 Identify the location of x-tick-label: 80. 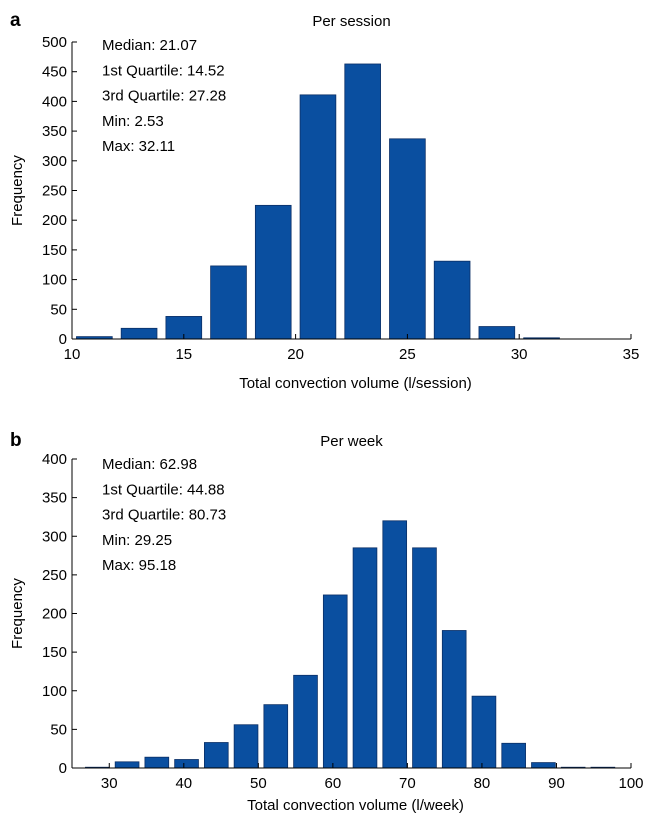
(482, 783).